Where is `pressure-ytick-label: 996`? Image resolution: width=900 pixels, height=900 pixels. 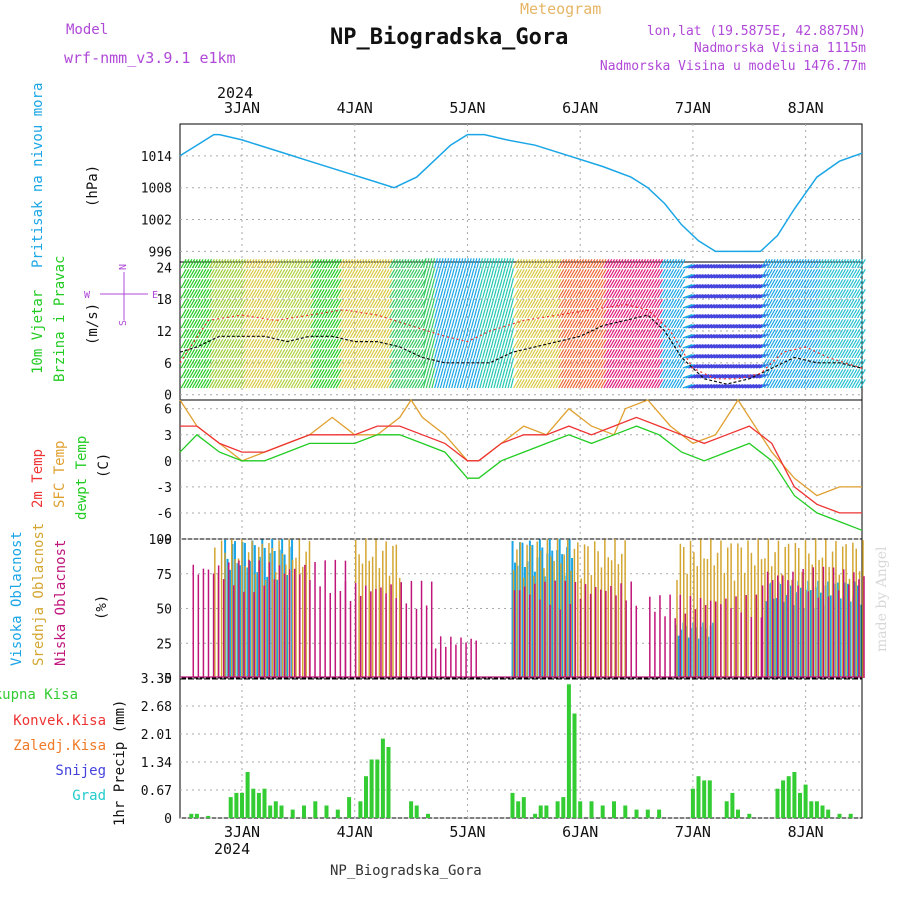
pressure-ytick-label: 996 is located at coordinates (160, 252).